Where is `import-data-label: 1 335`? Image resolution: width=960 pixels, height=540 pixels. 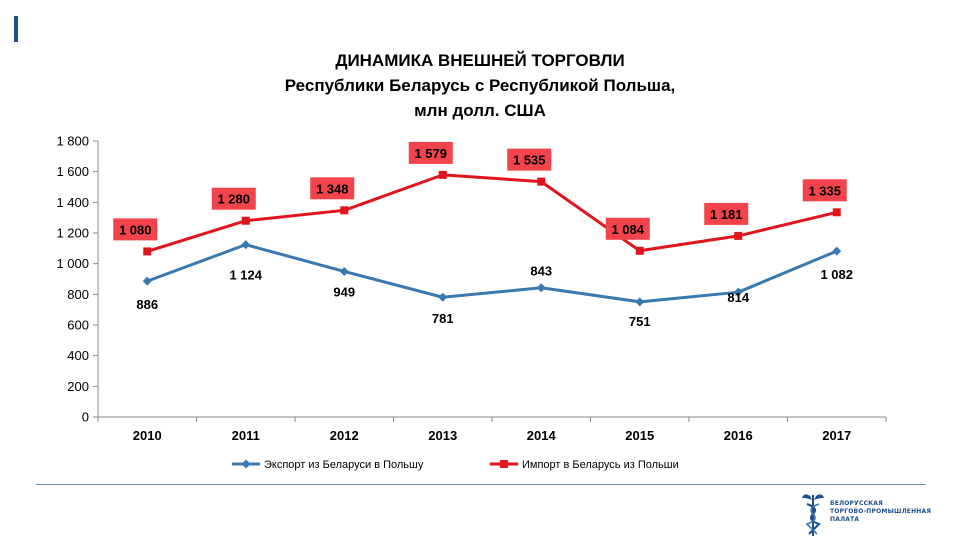 import-data-label: 1 335 is located at coordinates (824, 190).